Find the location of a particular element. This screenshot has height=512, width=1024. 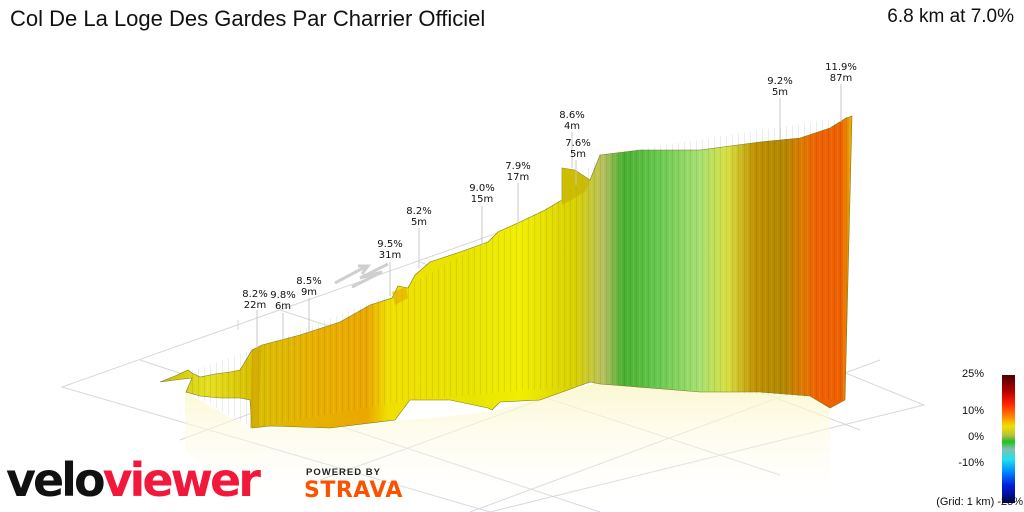

logo-velo: velo is located at coordinates (56, 480).